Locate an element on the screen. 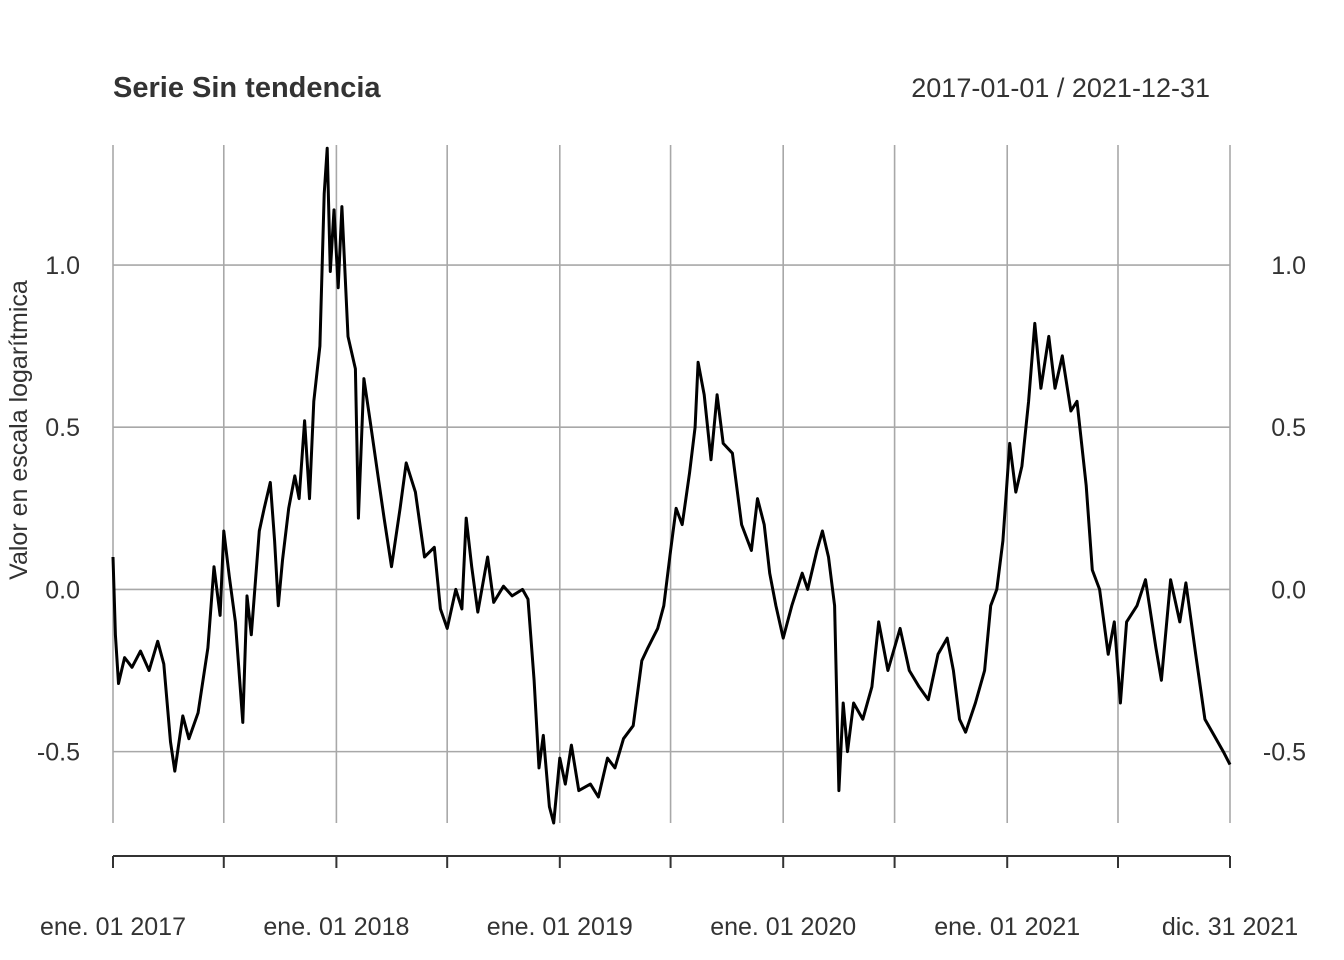 This screenshot has height=960, width=1344. y-tick-label: 1.0 is located at coordinates (62, 266).